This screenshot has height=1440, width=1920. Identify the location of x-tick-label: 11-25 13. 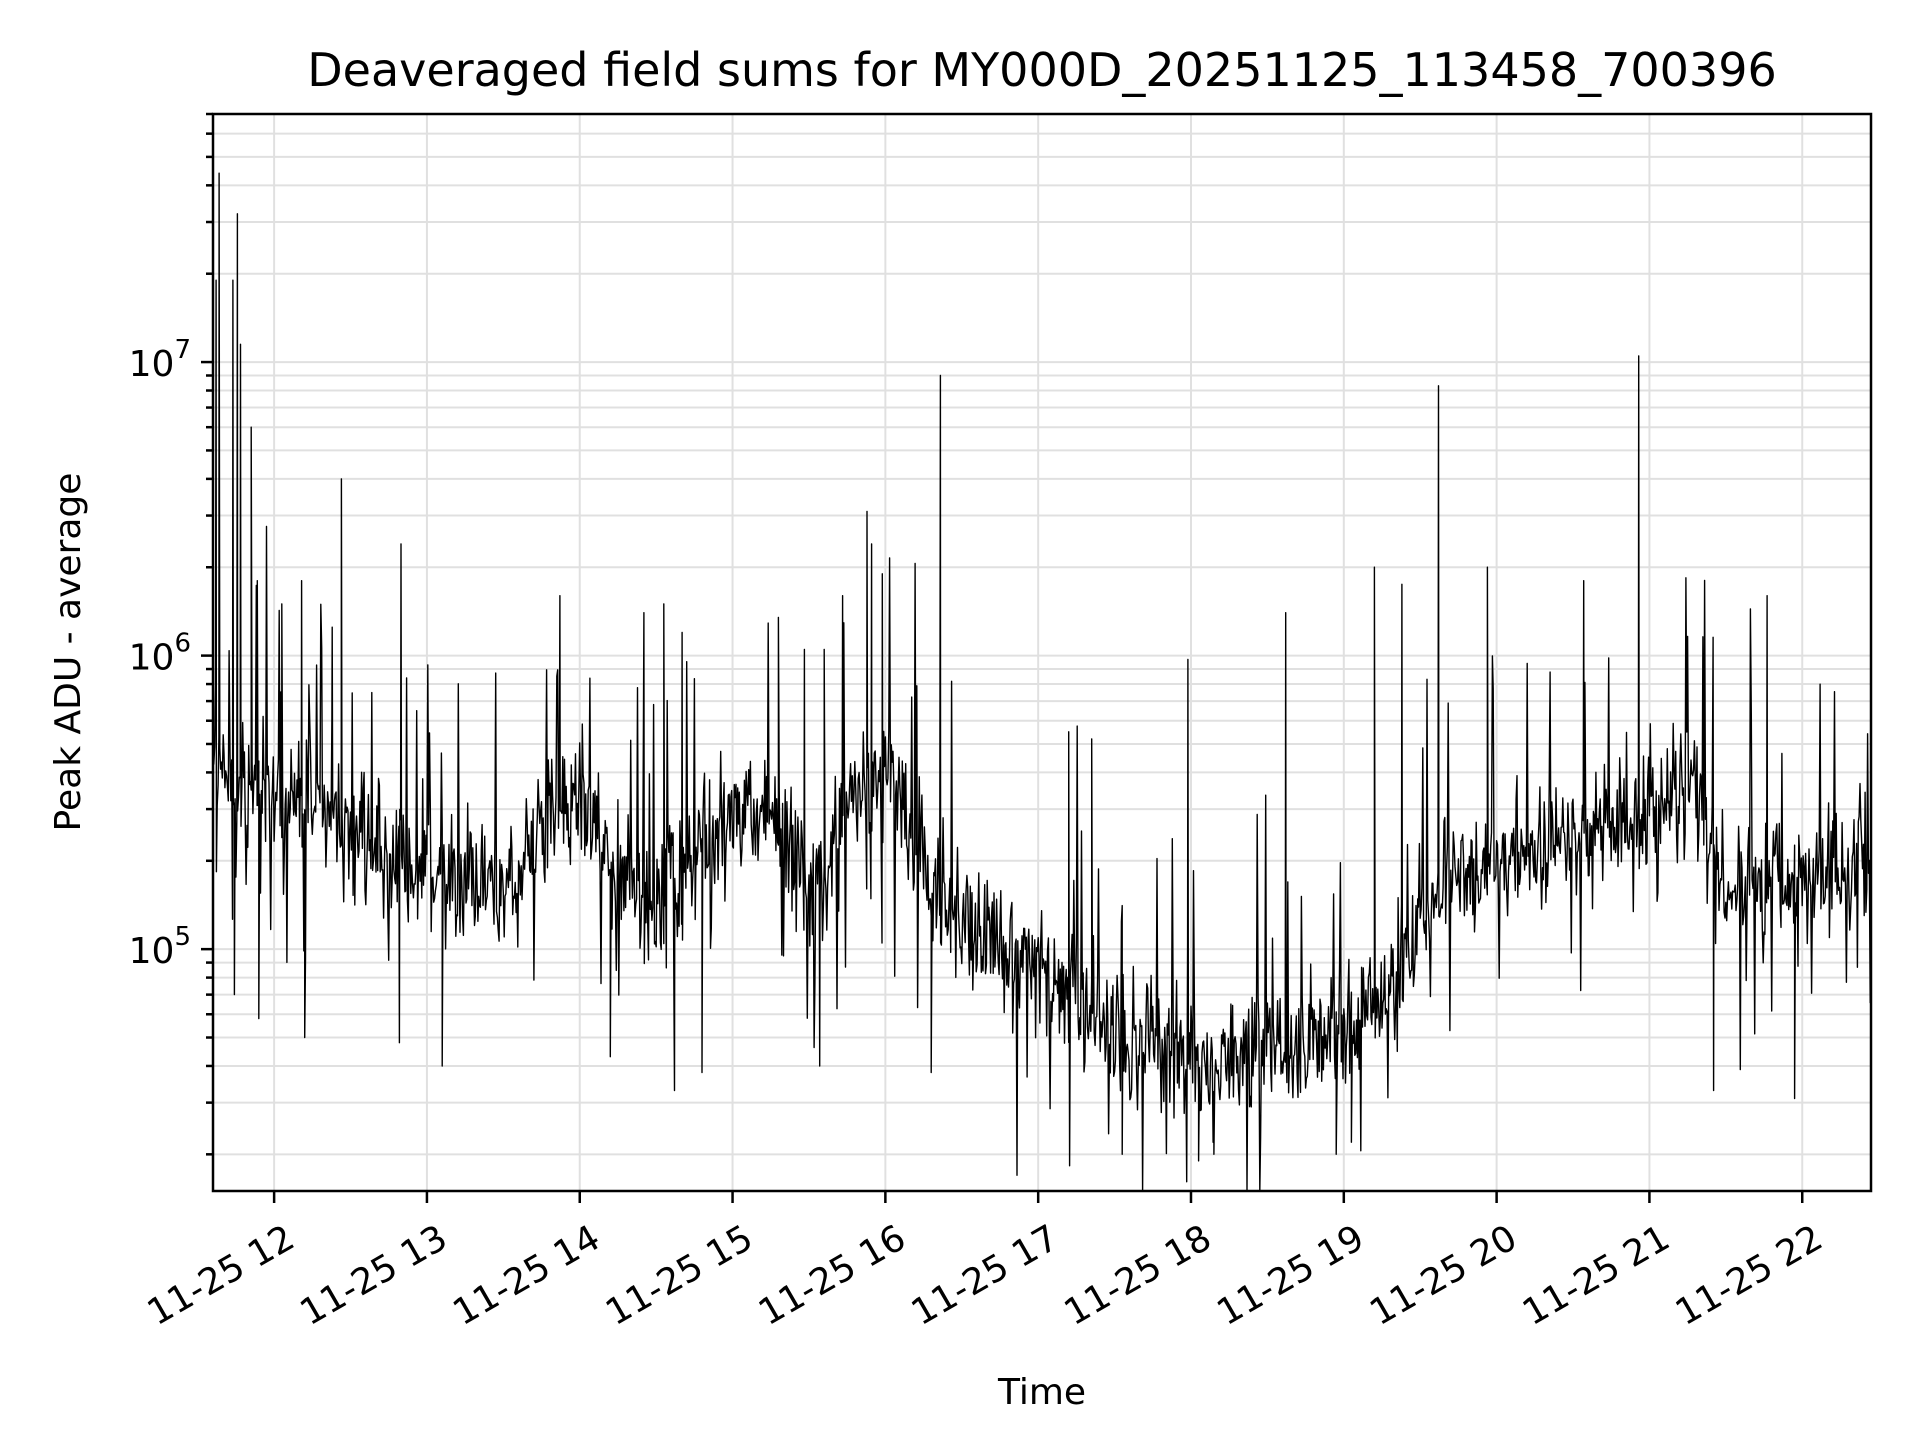
(374, 1275).